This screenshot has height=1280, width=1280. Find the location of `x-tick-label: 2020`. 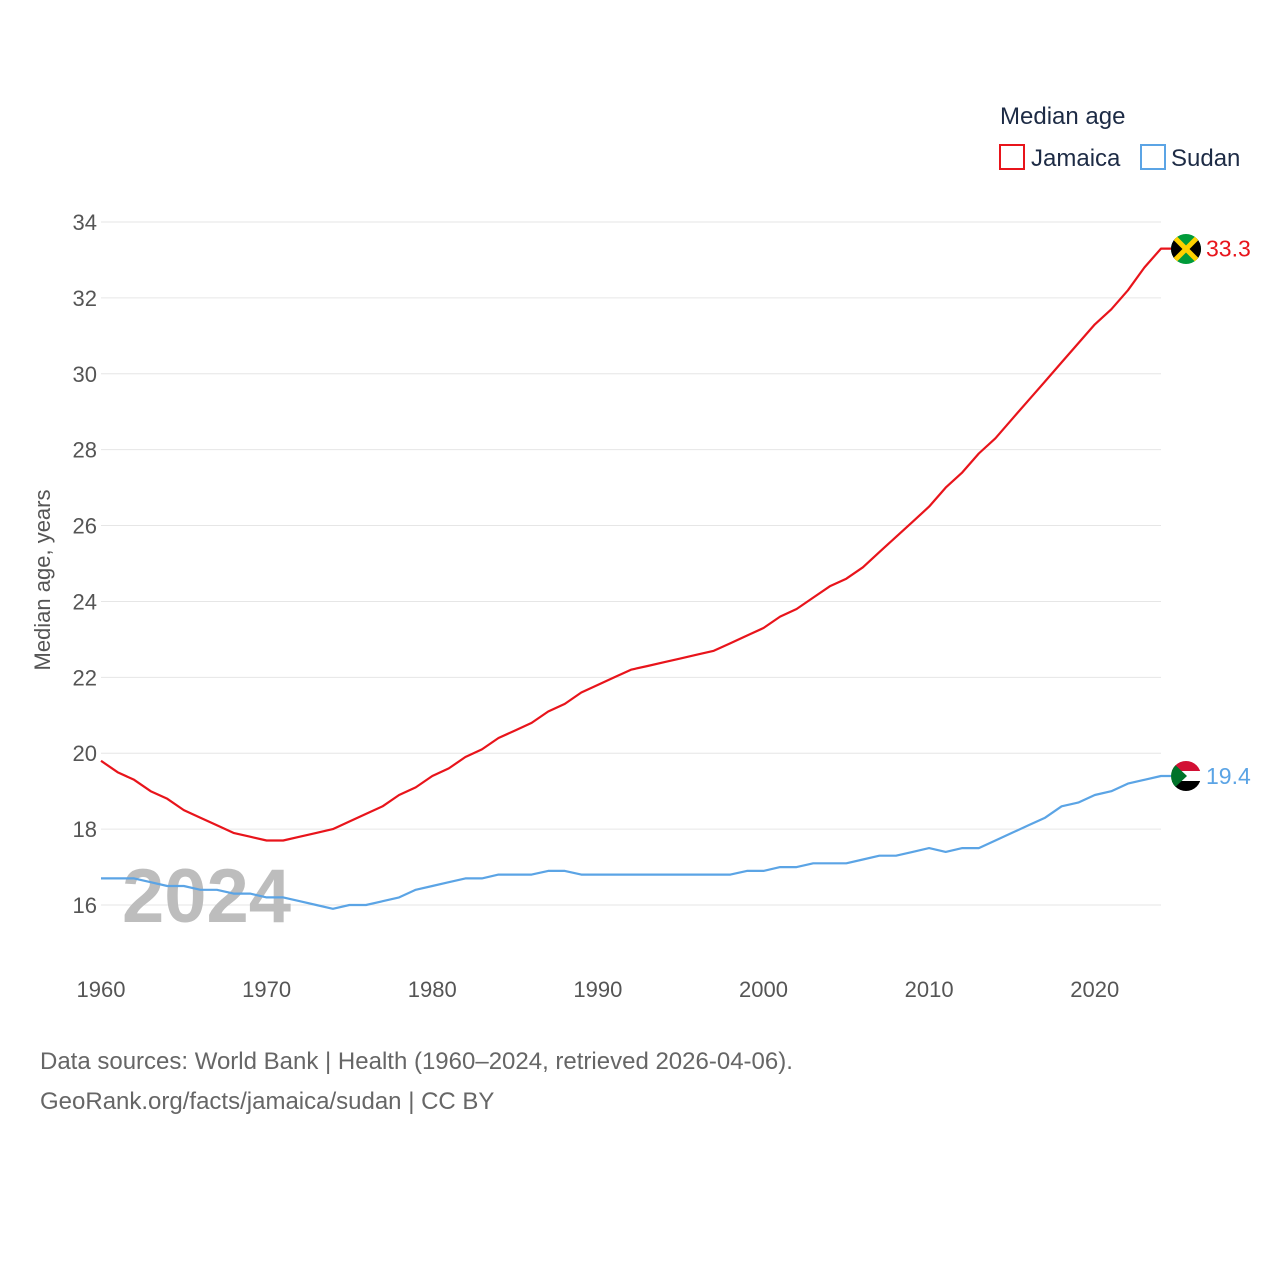

x-tick-label: 2020 is located at coordinates (1094, 989).